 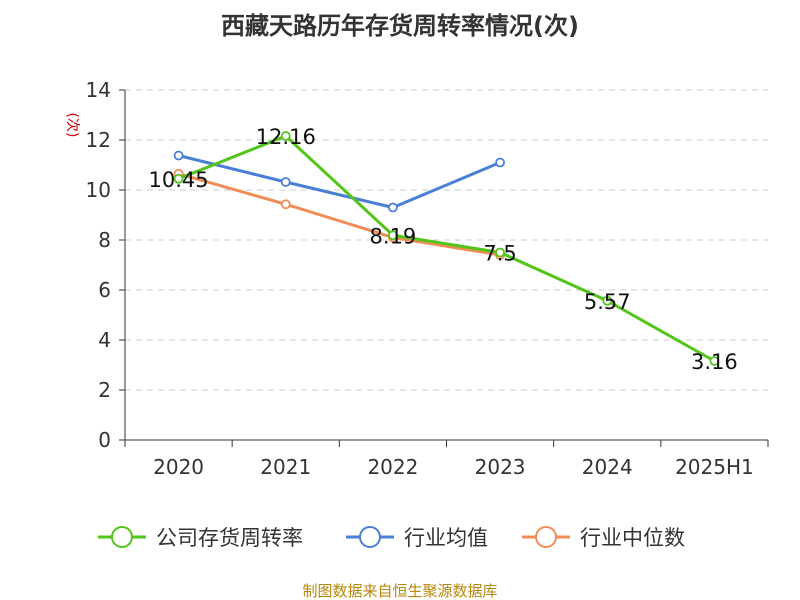 What do you see at coordinates (104, 440) in the screenshot?
I see `y-tick-label: 0` at bounding box center [104, 440].